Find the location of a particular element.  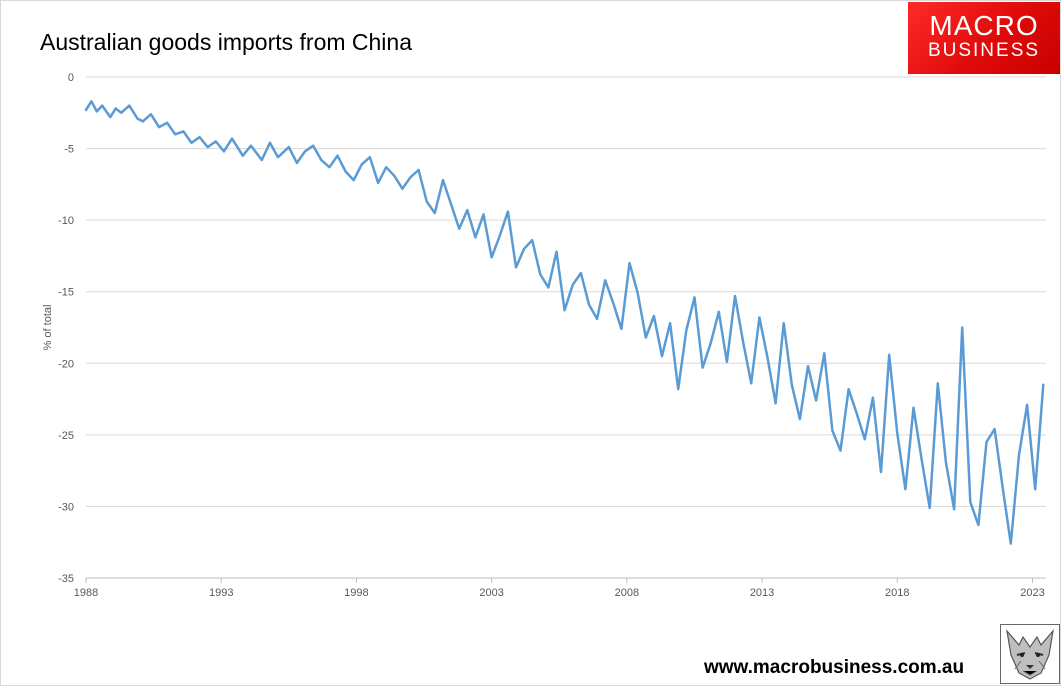

x-tick-label: 2013 is located at coordinates (762, 593).